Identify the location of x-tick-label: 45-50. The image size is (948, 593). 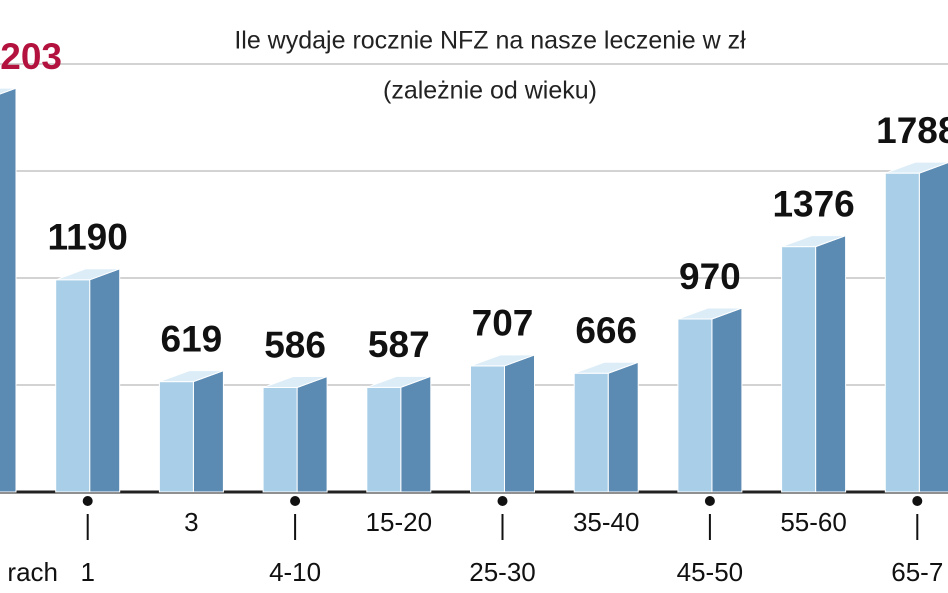
(710, 572).